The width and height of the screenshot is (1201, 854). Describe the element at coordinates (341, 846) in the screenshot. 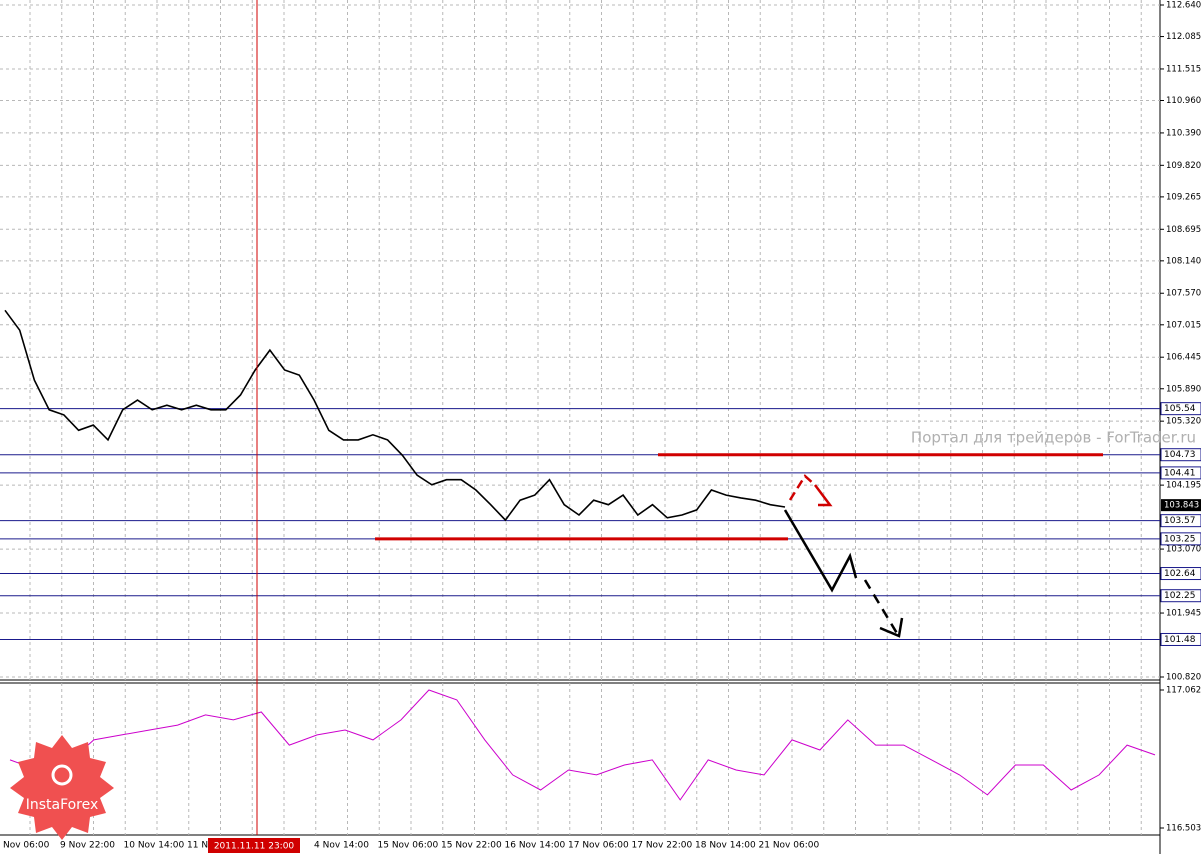

I see `x-tick-label: 4 Nov 14:00` at that location.